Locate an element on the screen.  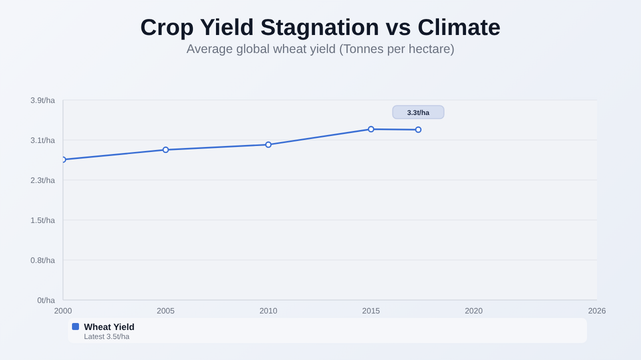
x-tick-label: 2026 is located at coordinates (597, 311).